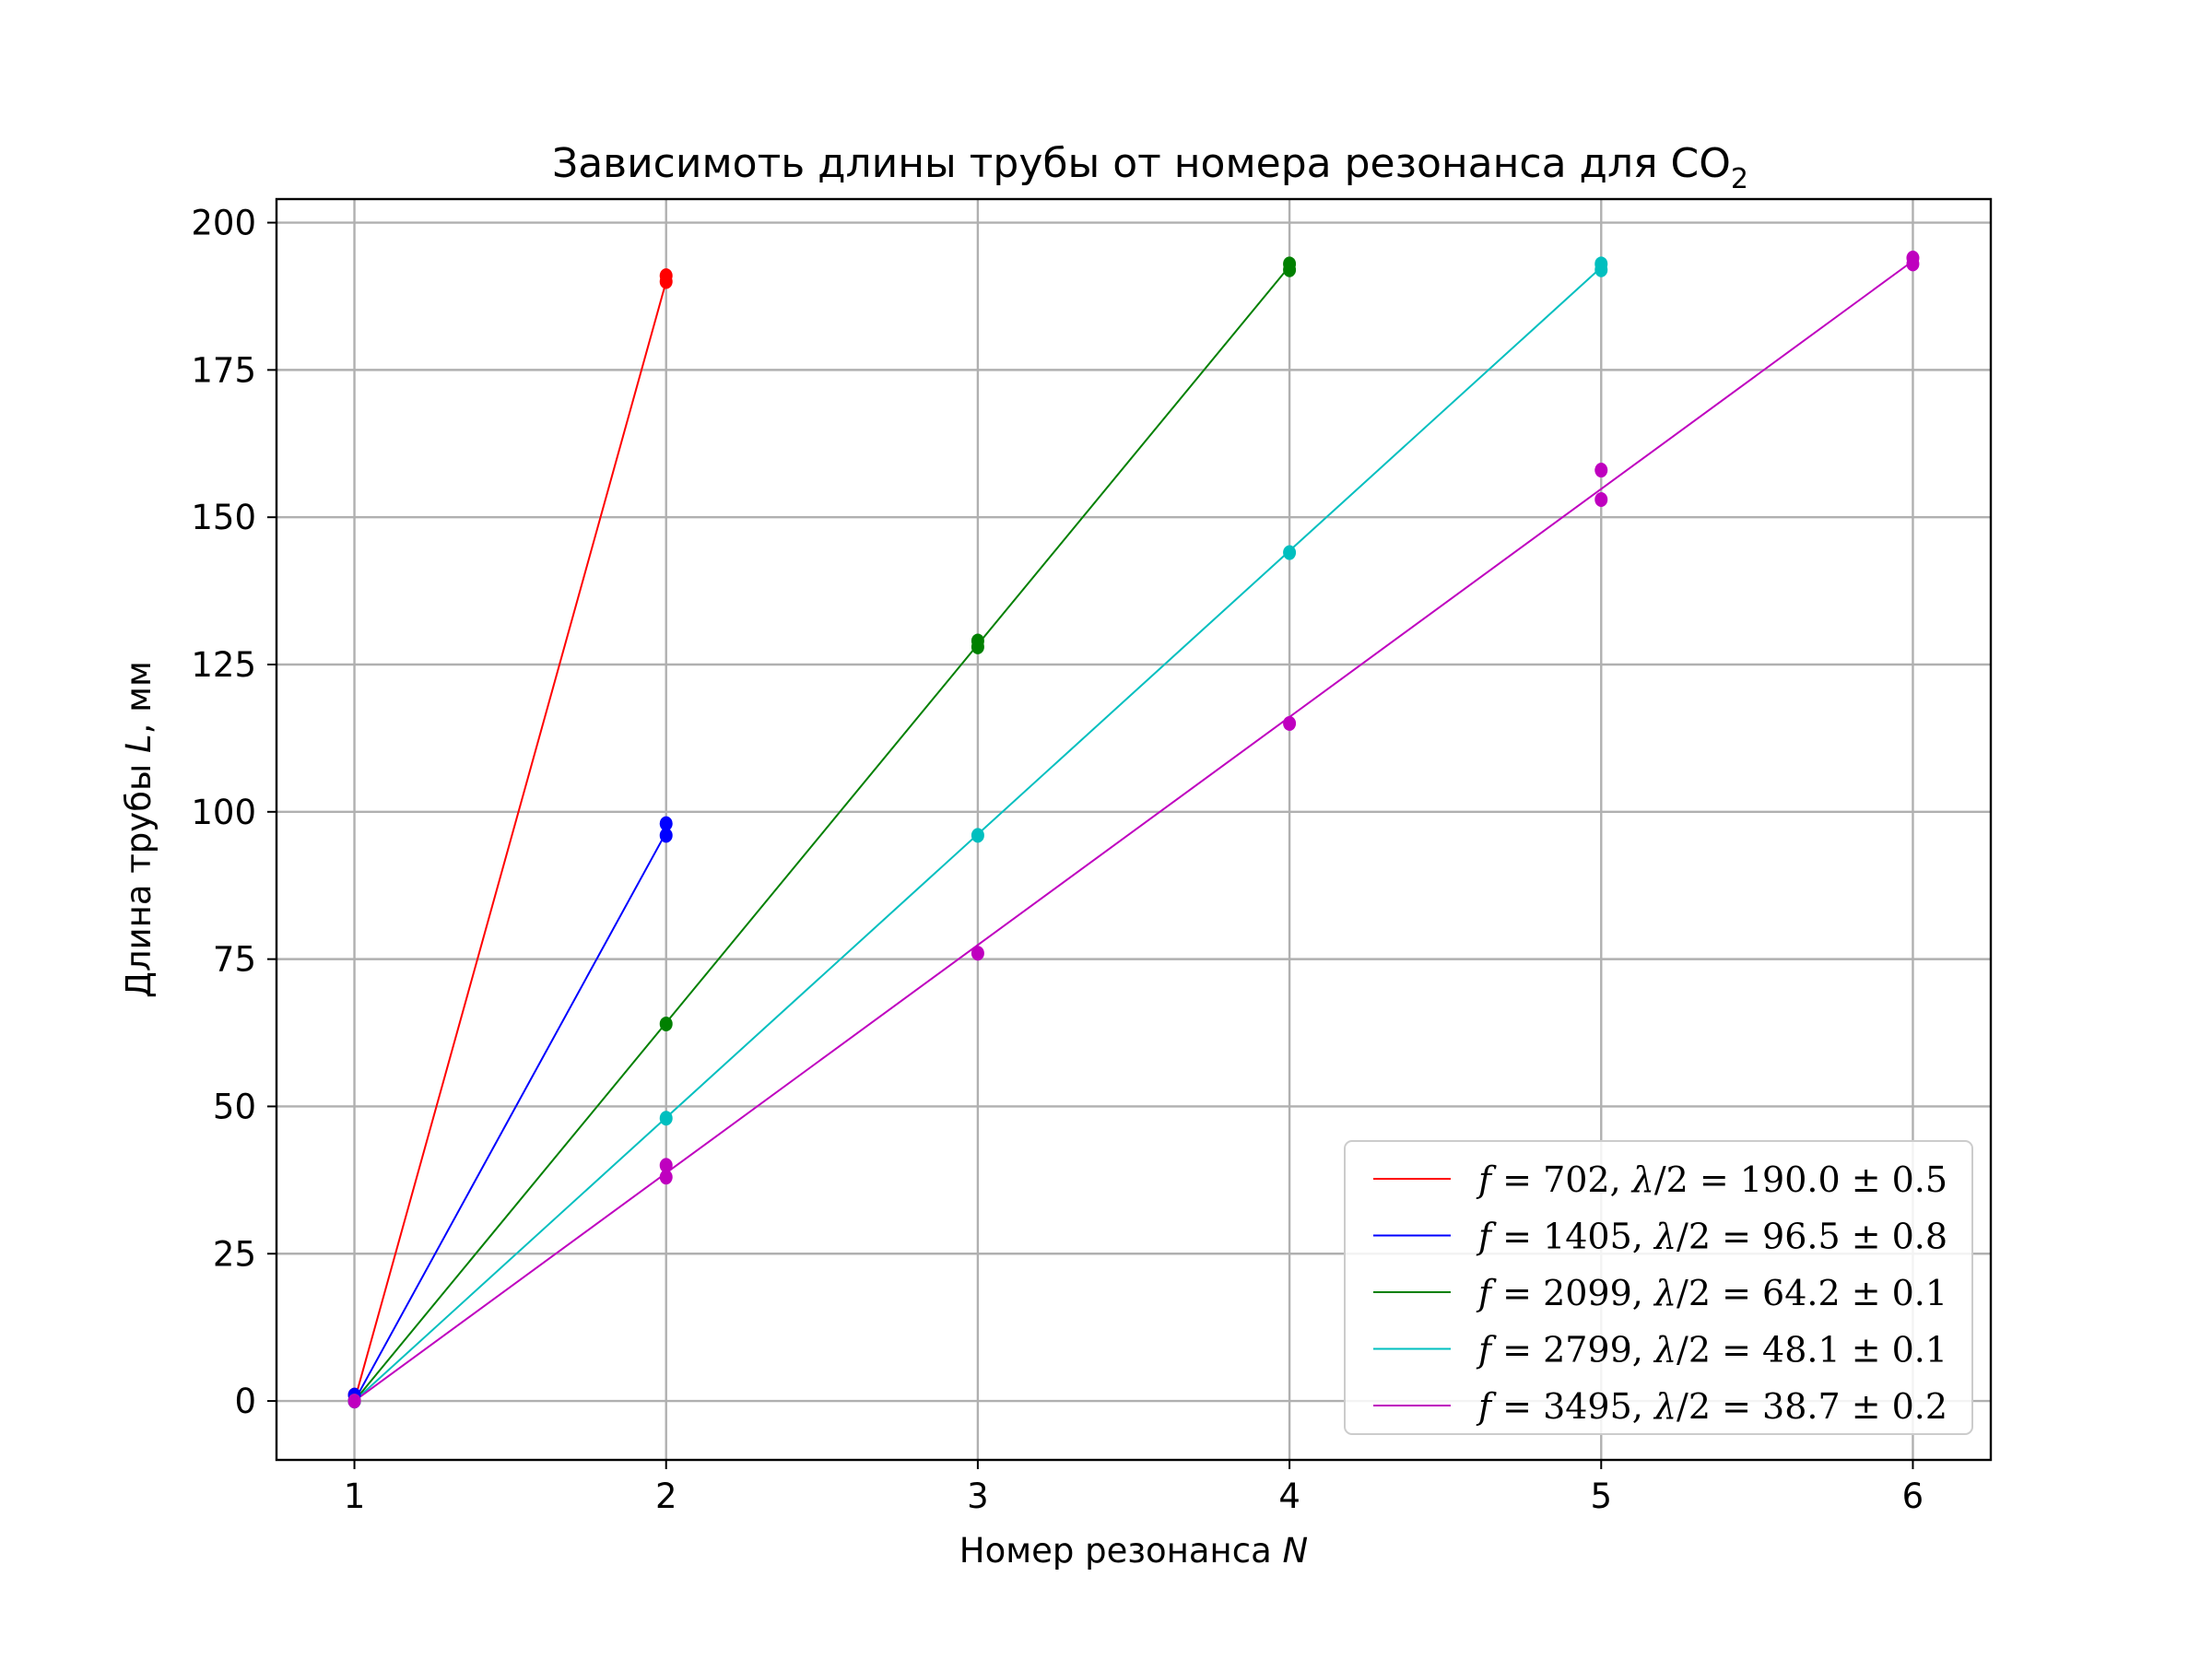 The image size is (2212, 1659). I want to click on y-tick-label: 25, so click(234, 1254).